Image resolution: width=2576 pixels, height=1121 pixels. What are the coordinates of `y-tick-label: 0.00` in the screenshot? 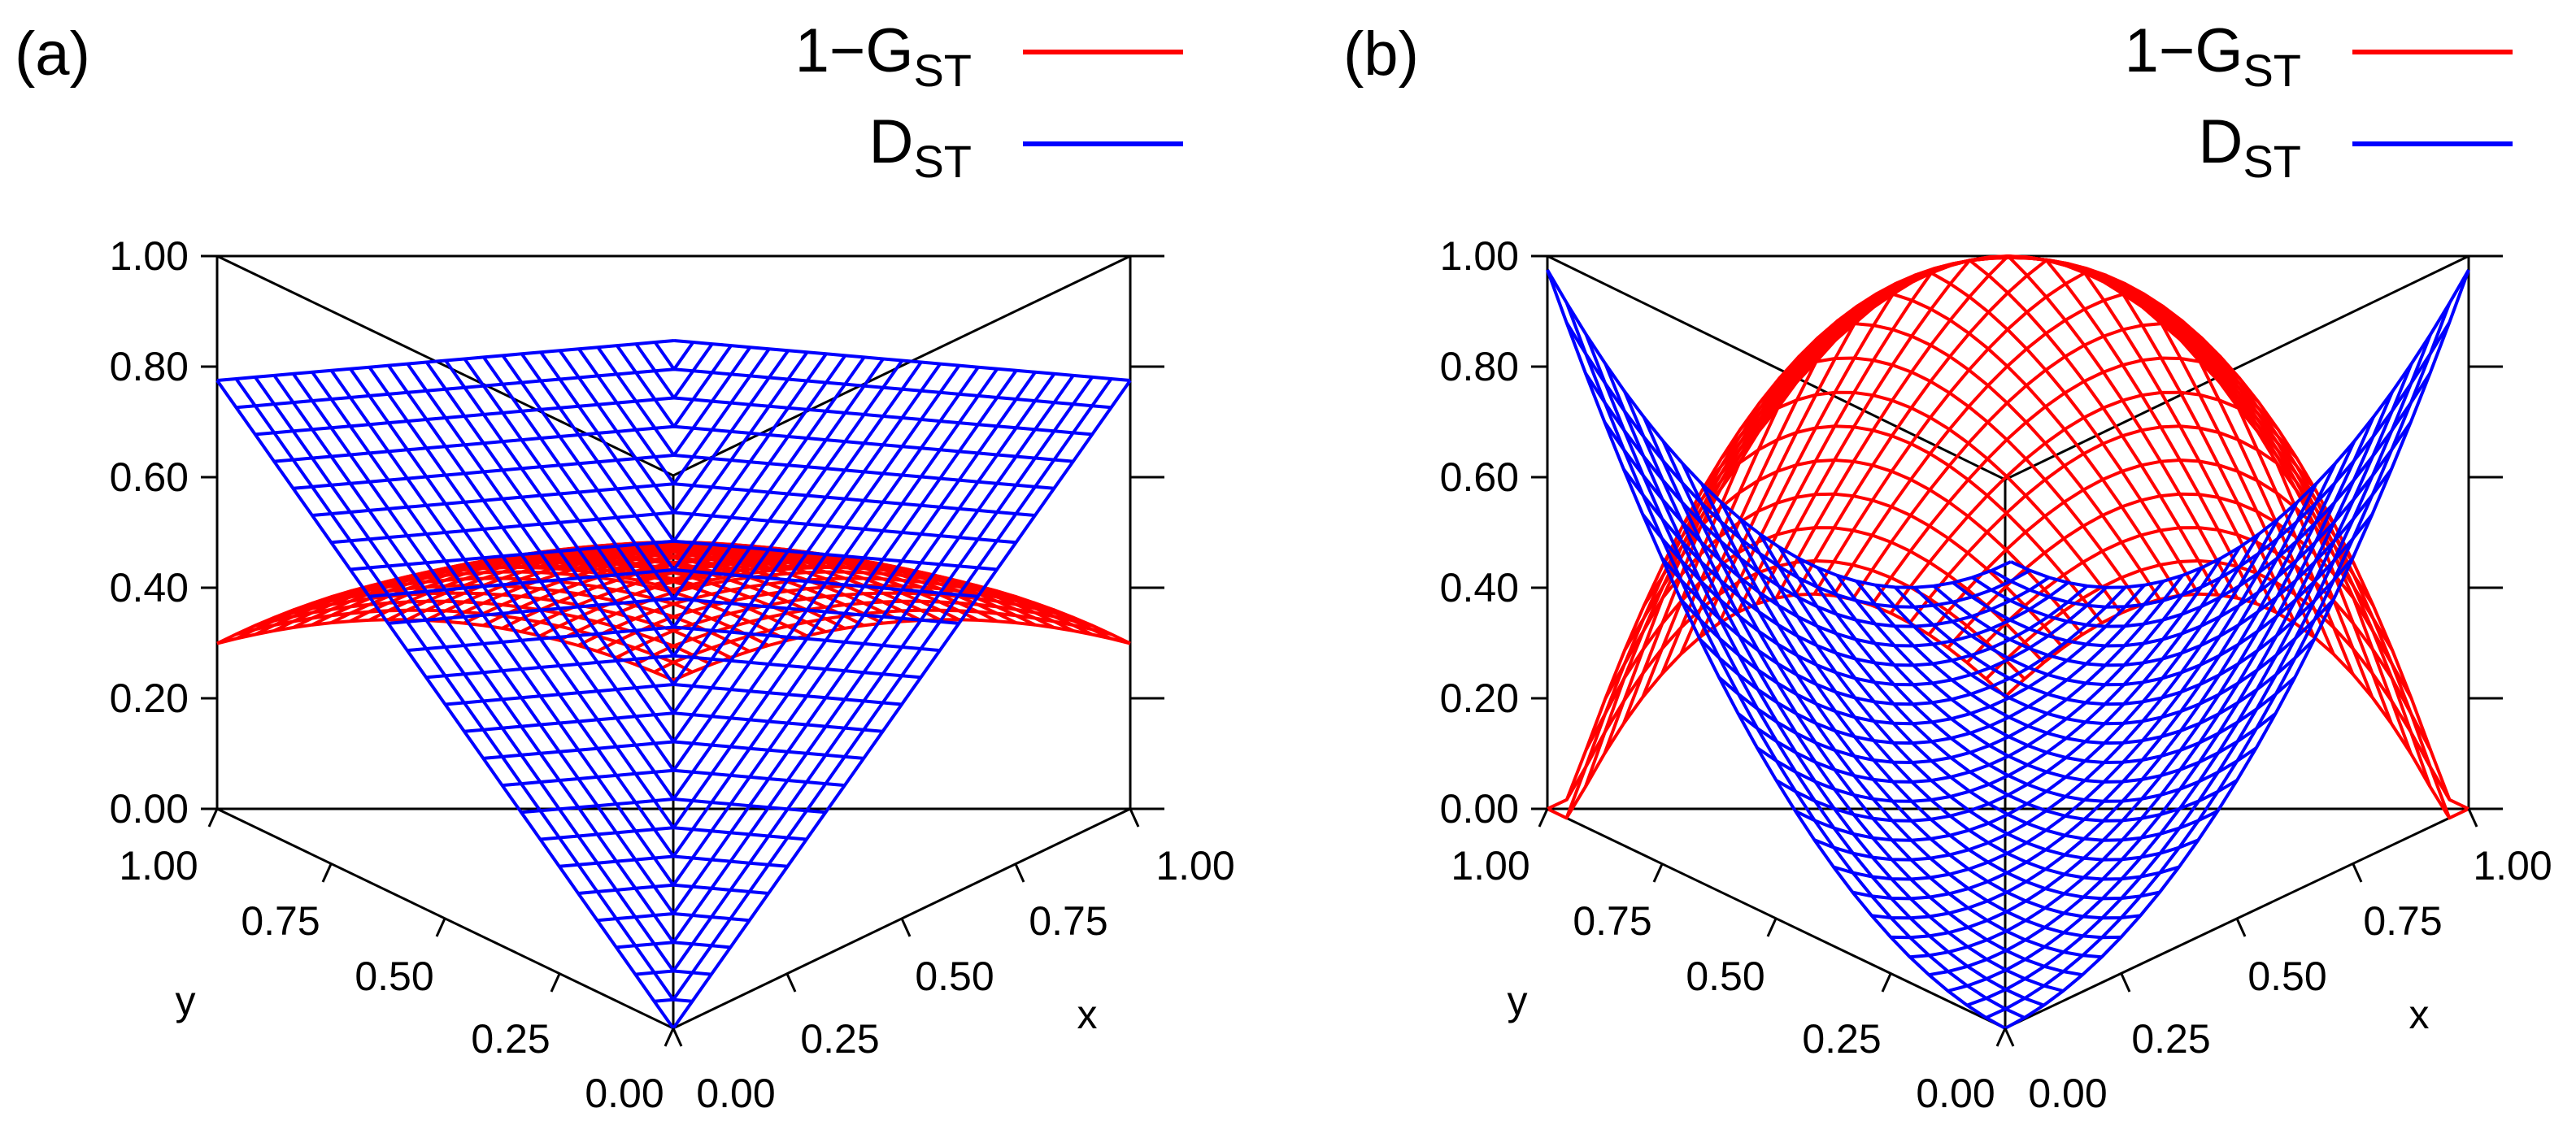 It's located at (625, 1093).